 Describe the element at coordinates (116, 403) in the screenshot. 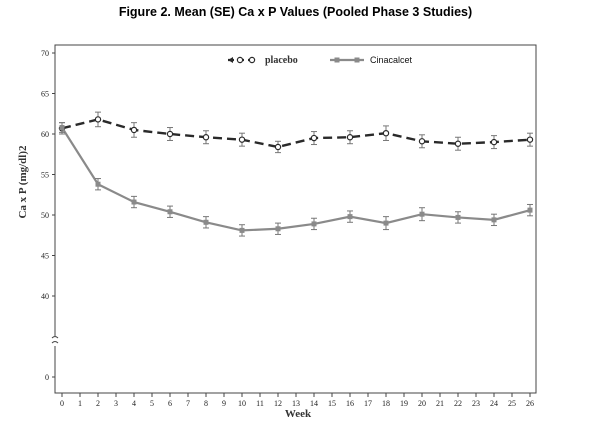

I see `x-tick-label: 3` at that location.